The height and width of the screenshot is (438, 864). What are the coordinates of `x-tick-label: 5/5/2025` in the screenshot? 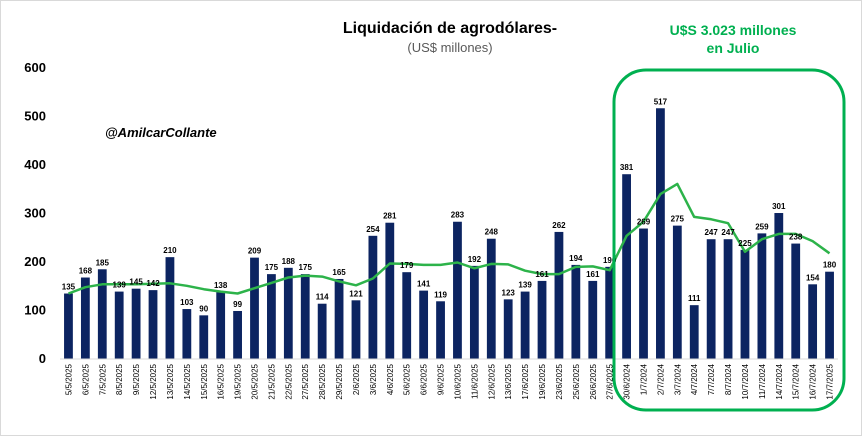 It's located at (68, 379).